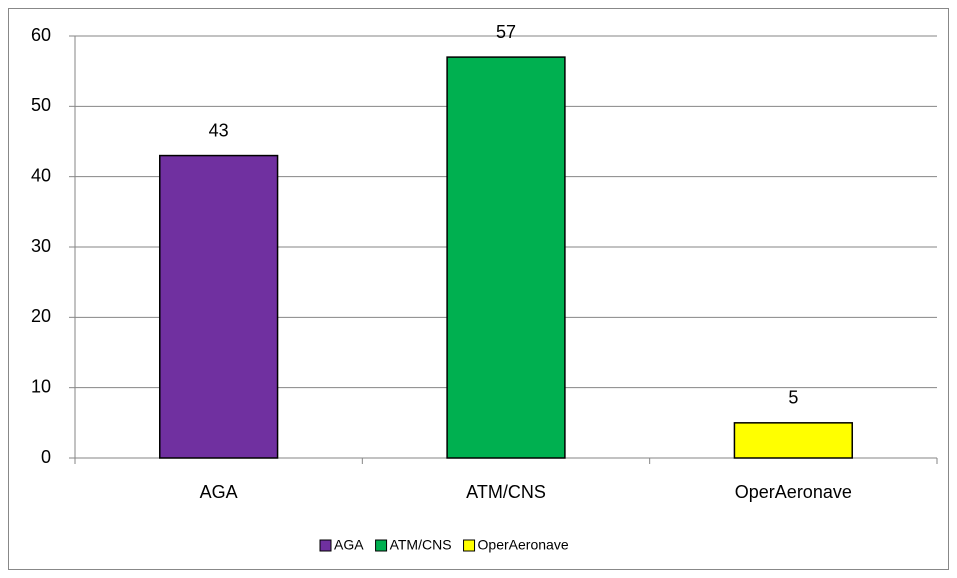 This screenshot has height=578, width=957. Describe the element at coordinates (523, 545) in the screenshot. I see `legend-label: OperAeronave` at that location.